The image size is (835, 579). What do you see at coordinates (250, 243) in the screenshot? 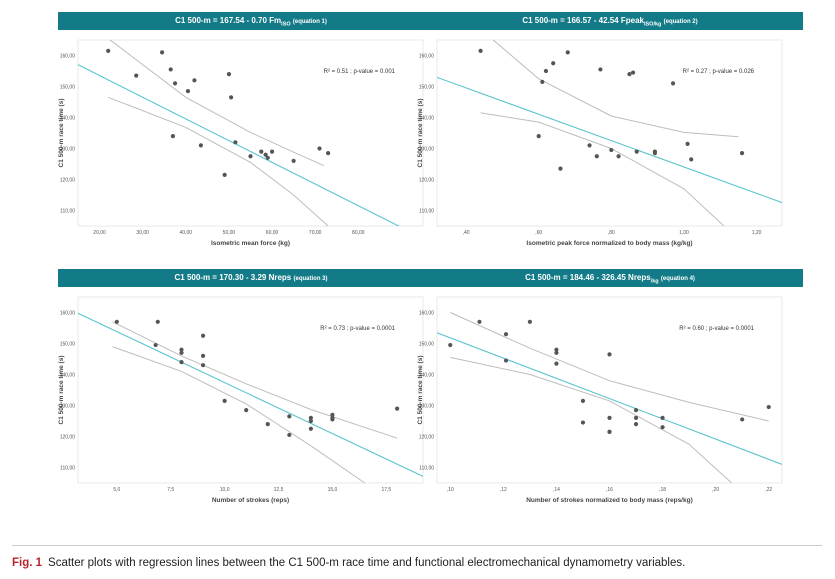
I see `x-axis-label: Isometric mean force (kg)` at bounding box center [250, 243].